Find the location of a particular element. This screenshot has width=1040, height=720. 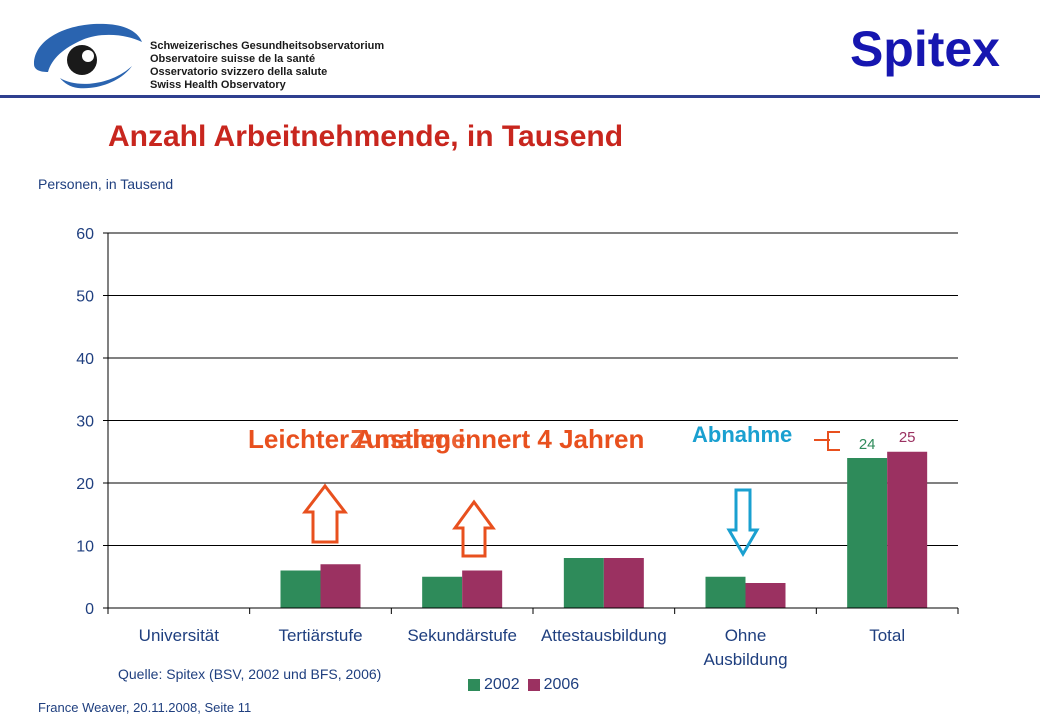

y-tick-label: 20 is located at coordinates (85, 484).